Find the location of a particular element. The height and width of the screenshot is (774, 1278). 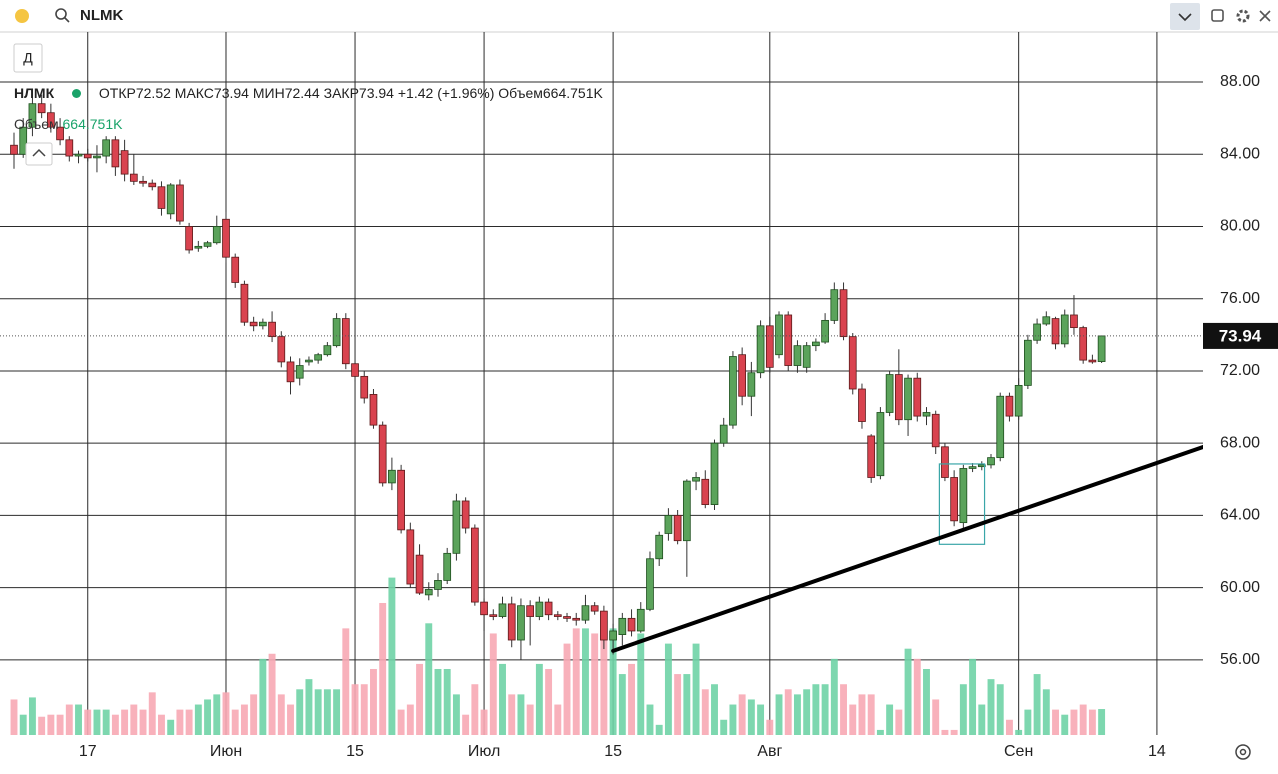

settings-icon is located at coordinates (1243, 16).